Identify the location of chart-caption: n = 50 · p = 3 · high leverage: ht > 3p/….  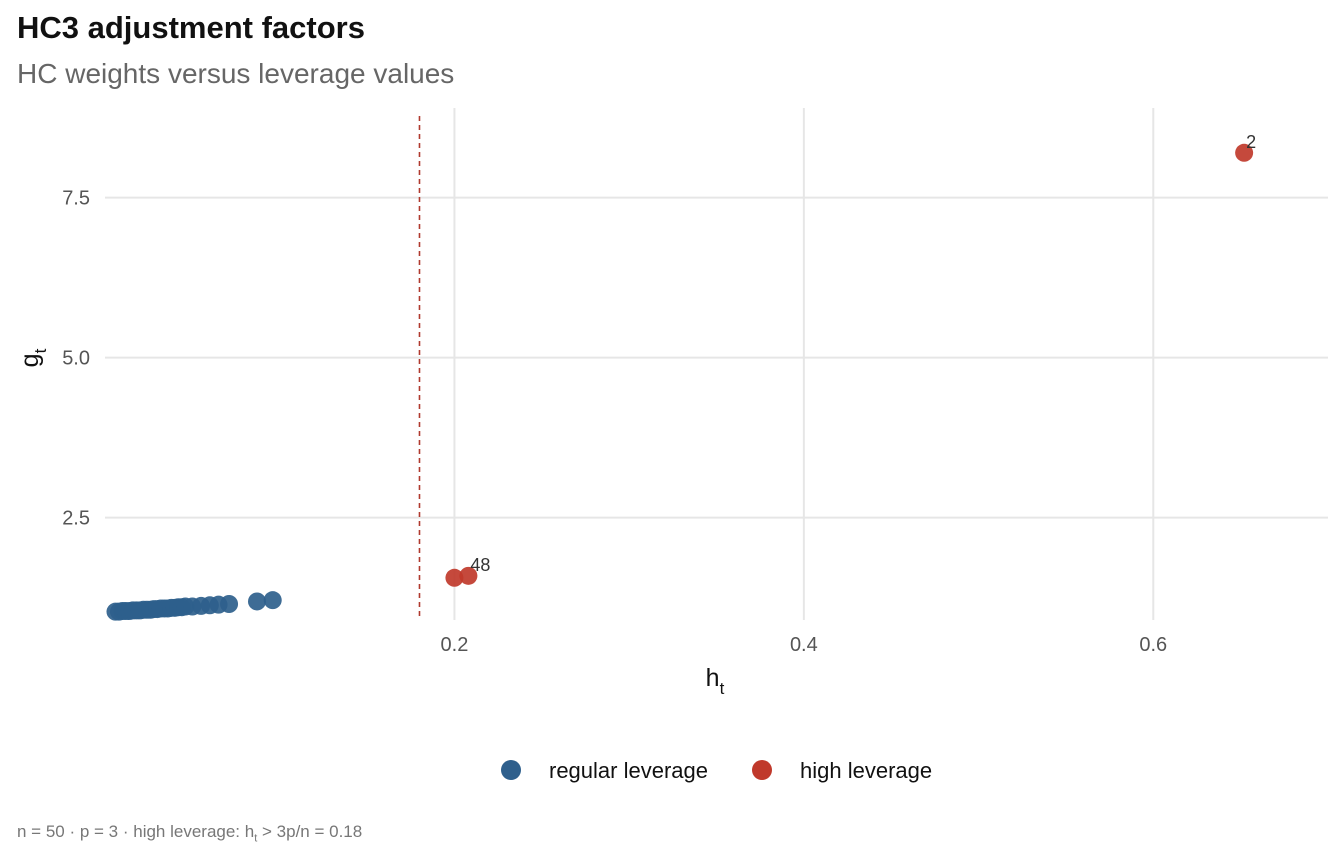
(190, 833).